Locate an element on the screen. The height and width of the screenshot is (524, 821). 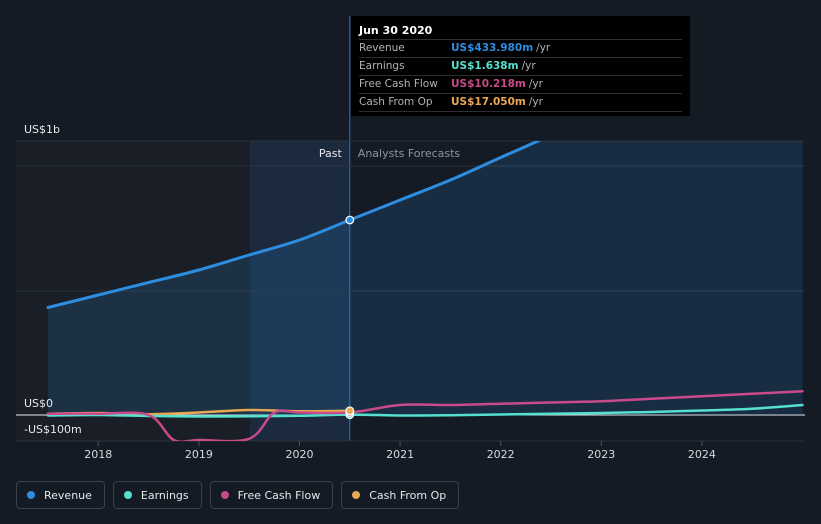
legend-item-free-cash-flow: Free Cash Flow is located at coordinates (271, 495).